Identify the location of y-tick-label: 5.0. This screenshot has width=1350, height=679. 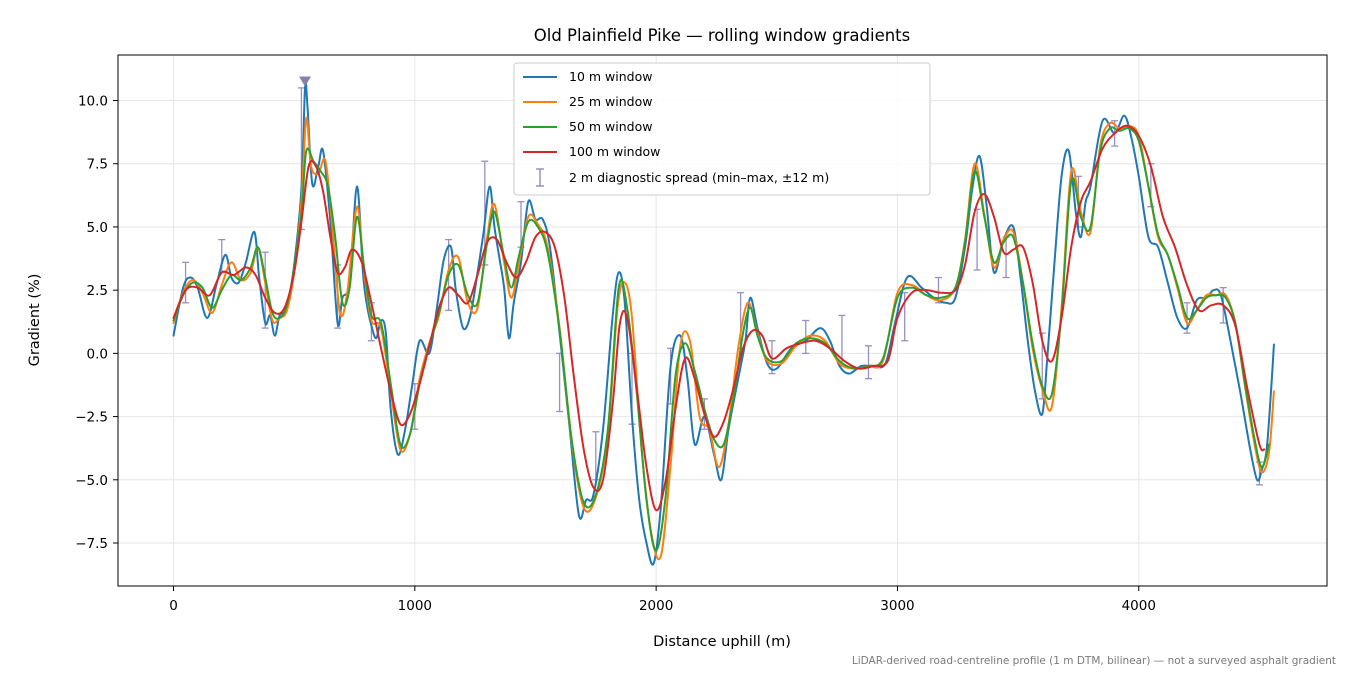
(97, 228).